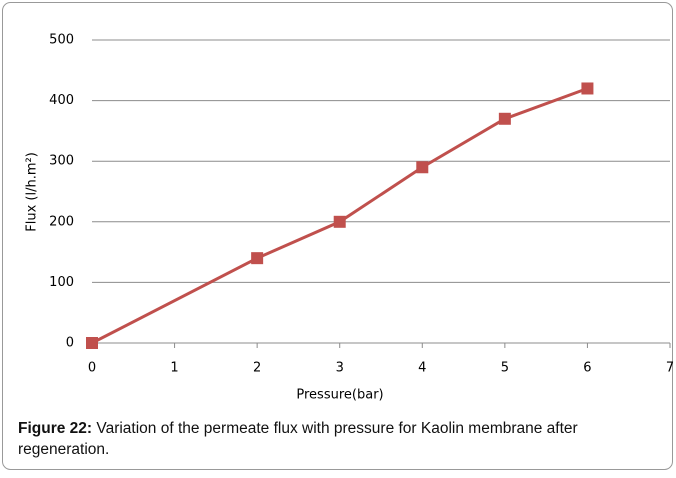 Image resolution: width=676 pixels, height=478 pixels. Describe the element at coordinates (61, 221) in the screenshot. I see `y-tick-label: 200` at that location.